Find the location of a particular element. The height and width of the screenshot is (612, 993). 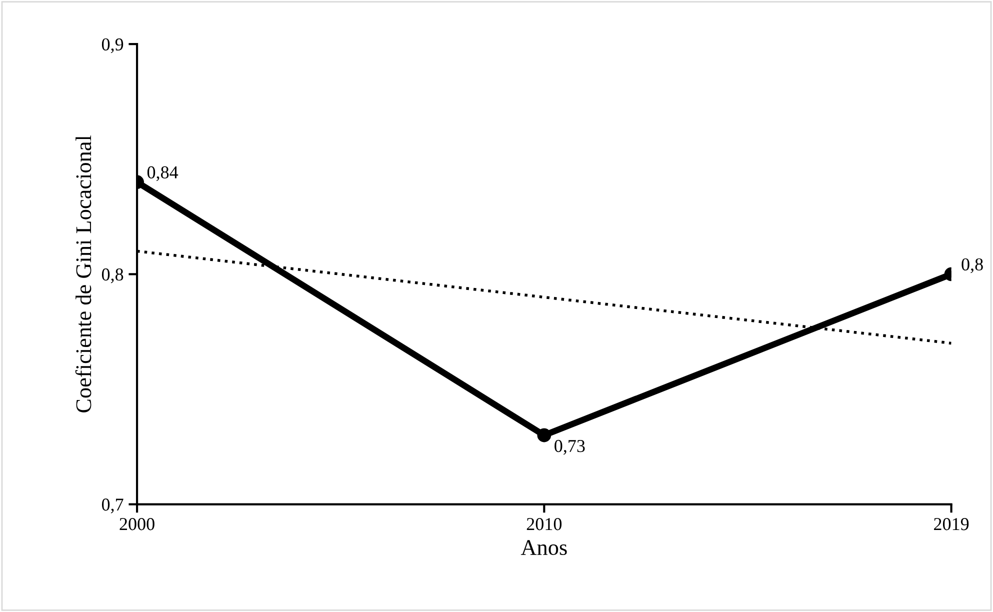

data-label: 0,8 is located at coordinates (972, 266).